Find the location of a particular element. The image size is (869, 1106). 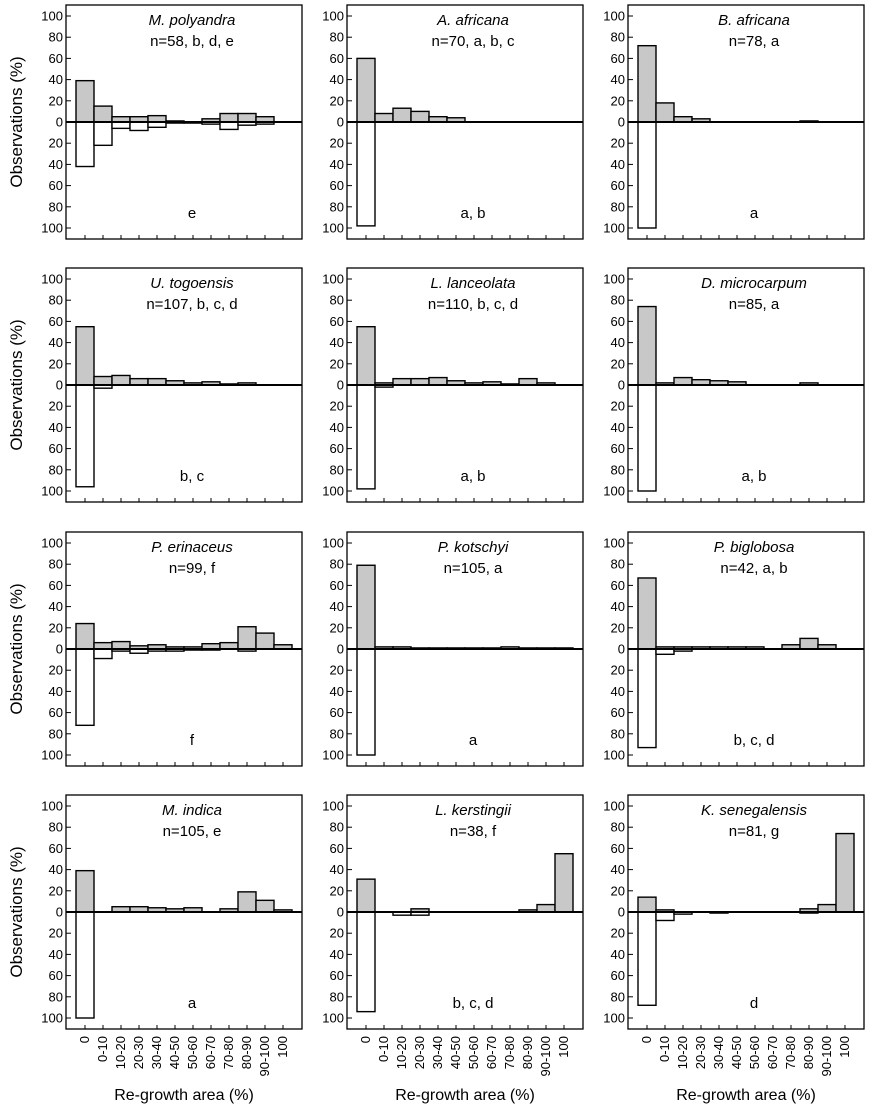

panel-subtitle: n=105, a is located at coordinates (473, 568).